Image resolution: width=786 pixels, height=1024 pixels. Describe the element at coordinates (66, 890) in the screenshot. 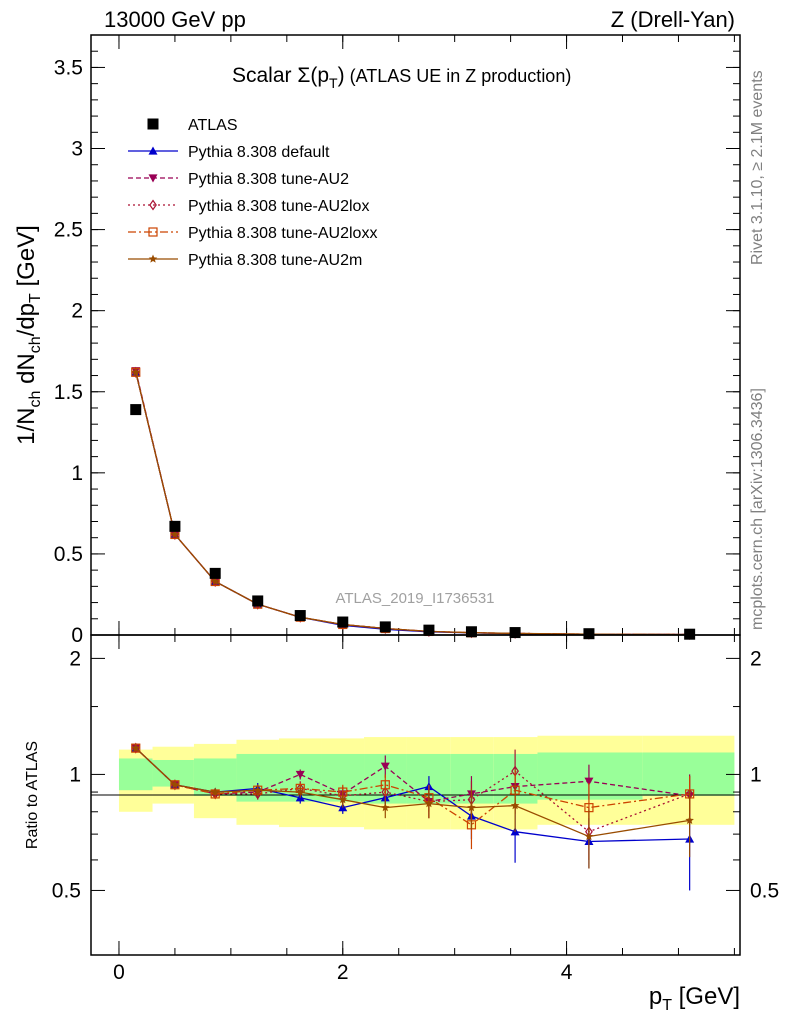

I see `ratio-y-tick-label-left: 0.5` at that location.